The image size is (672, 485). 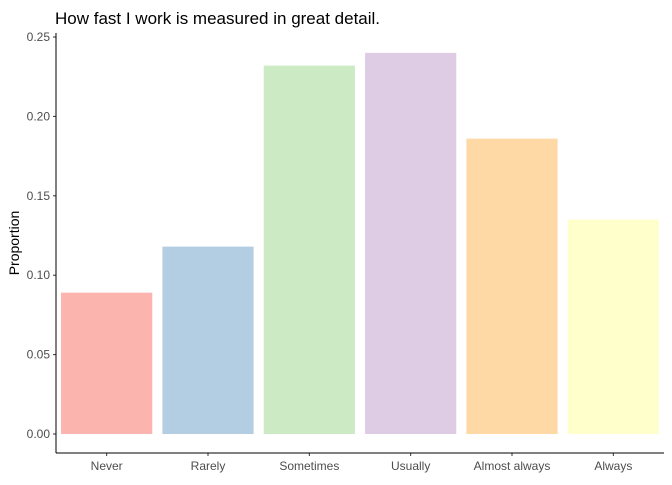 What do you see at coordinates (39, 116) in the screenshot?
I see `y-tick-label: 0.20` at bounding box center [39, 116].